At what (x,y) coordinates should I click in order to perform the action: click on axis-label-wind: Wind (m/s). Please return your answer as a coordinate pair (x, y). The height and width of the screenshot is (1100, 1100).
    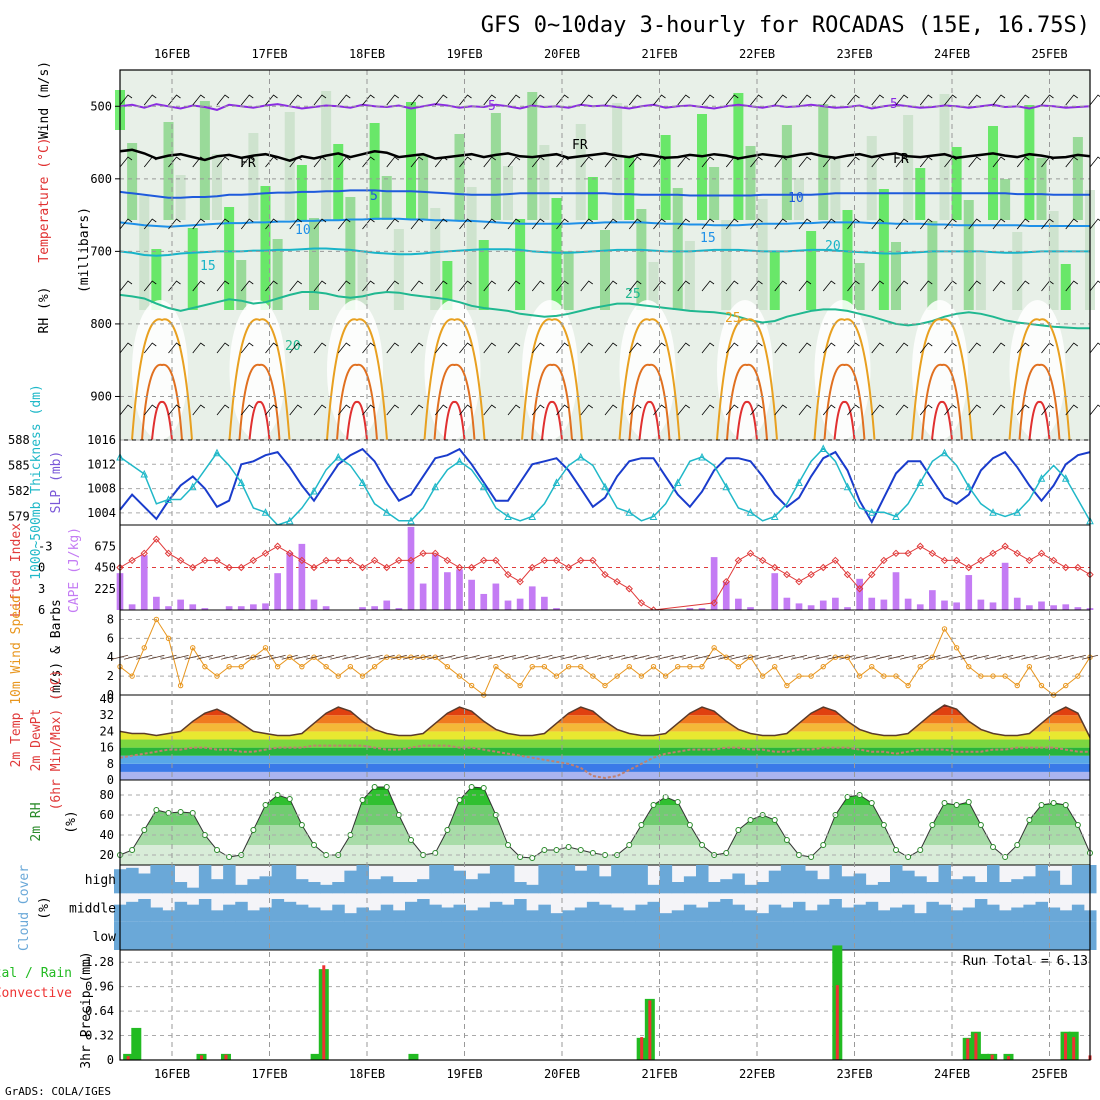
    Looking at the image, I should click on (44, 100).